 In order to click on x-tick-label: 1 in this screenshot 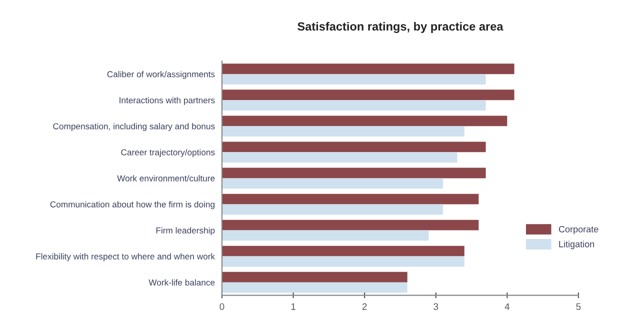, I will do `click(293, 306)`.